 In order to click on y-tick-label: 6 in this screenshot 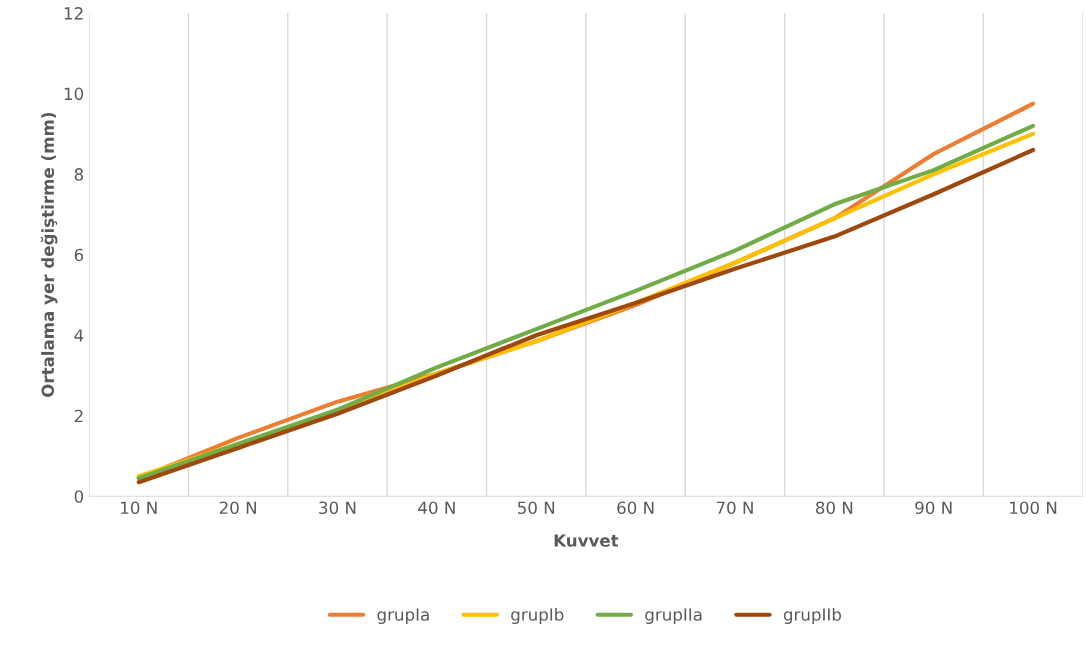, I will do `click(79, 255)`.